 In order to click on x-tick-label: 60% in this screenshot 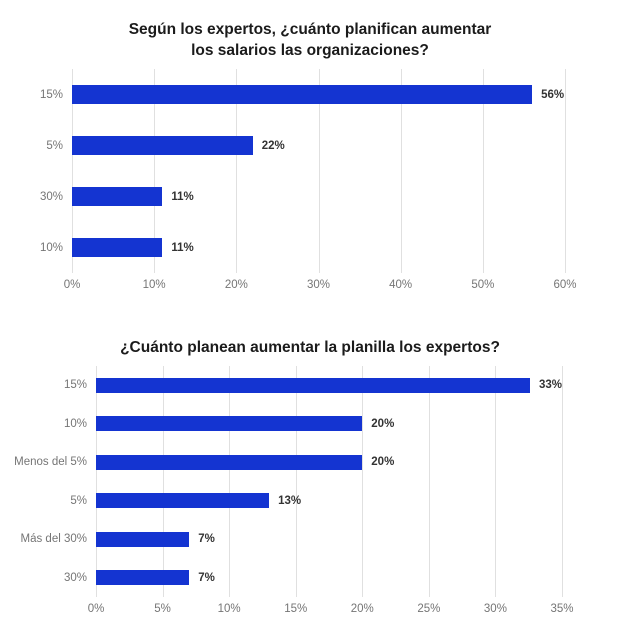, I will do `click(565, 285)`.